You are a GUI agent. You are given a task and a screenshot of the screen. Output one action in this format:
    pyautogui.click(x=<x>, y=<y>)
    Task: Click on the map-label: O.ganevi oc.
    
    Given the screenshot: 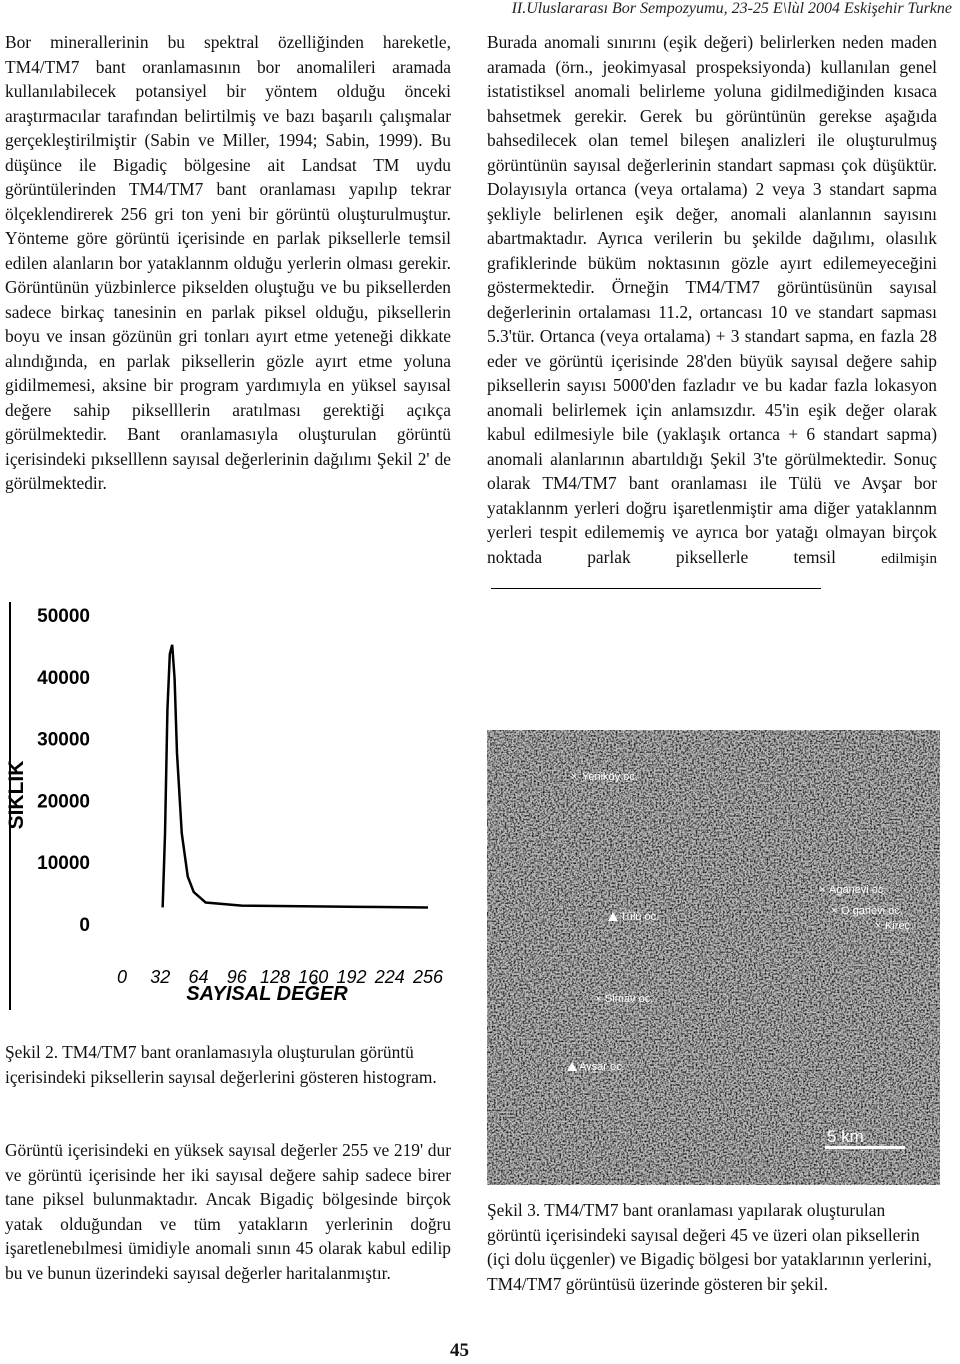 What is the action you would take?
    pyautogui.click(x=872, y=911)
    